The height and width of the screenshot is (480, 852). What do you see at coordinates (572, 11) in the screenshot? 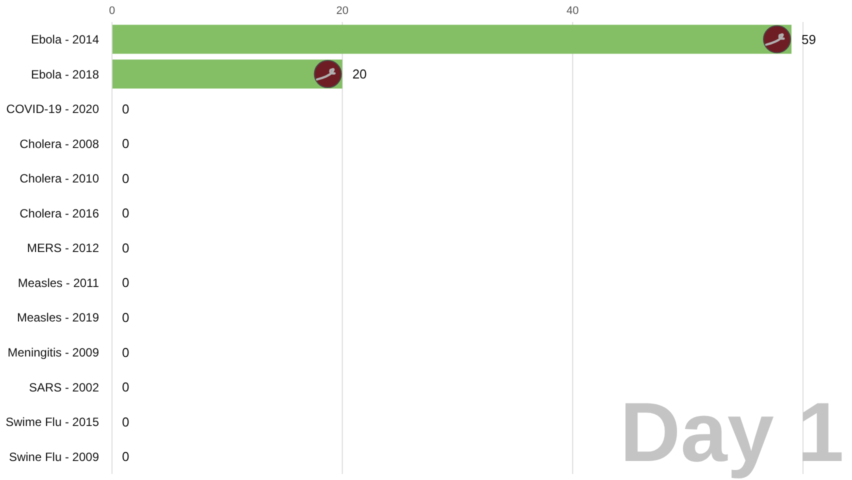
I see `x-tick-label: 40` at bounding box center [572, 11].